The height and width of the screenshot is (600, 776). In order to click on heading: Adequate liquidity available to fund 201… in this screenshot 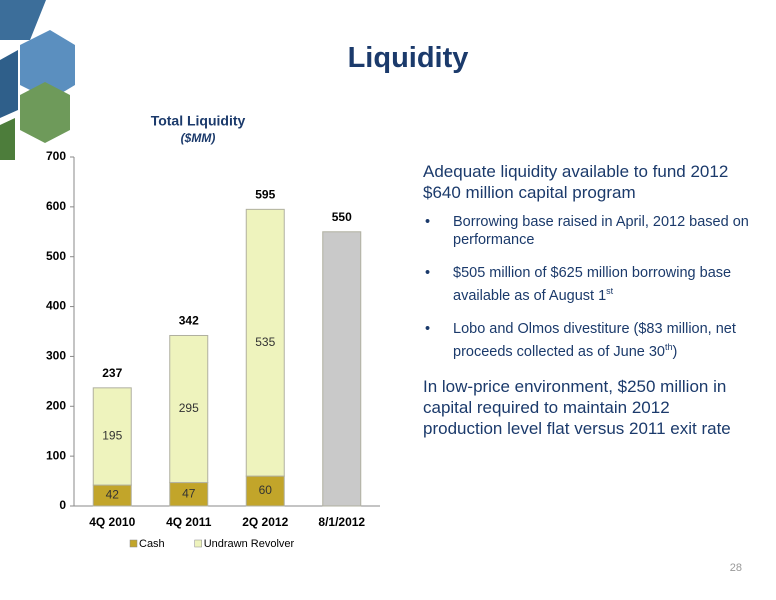, I will do `click(576, 182)`.